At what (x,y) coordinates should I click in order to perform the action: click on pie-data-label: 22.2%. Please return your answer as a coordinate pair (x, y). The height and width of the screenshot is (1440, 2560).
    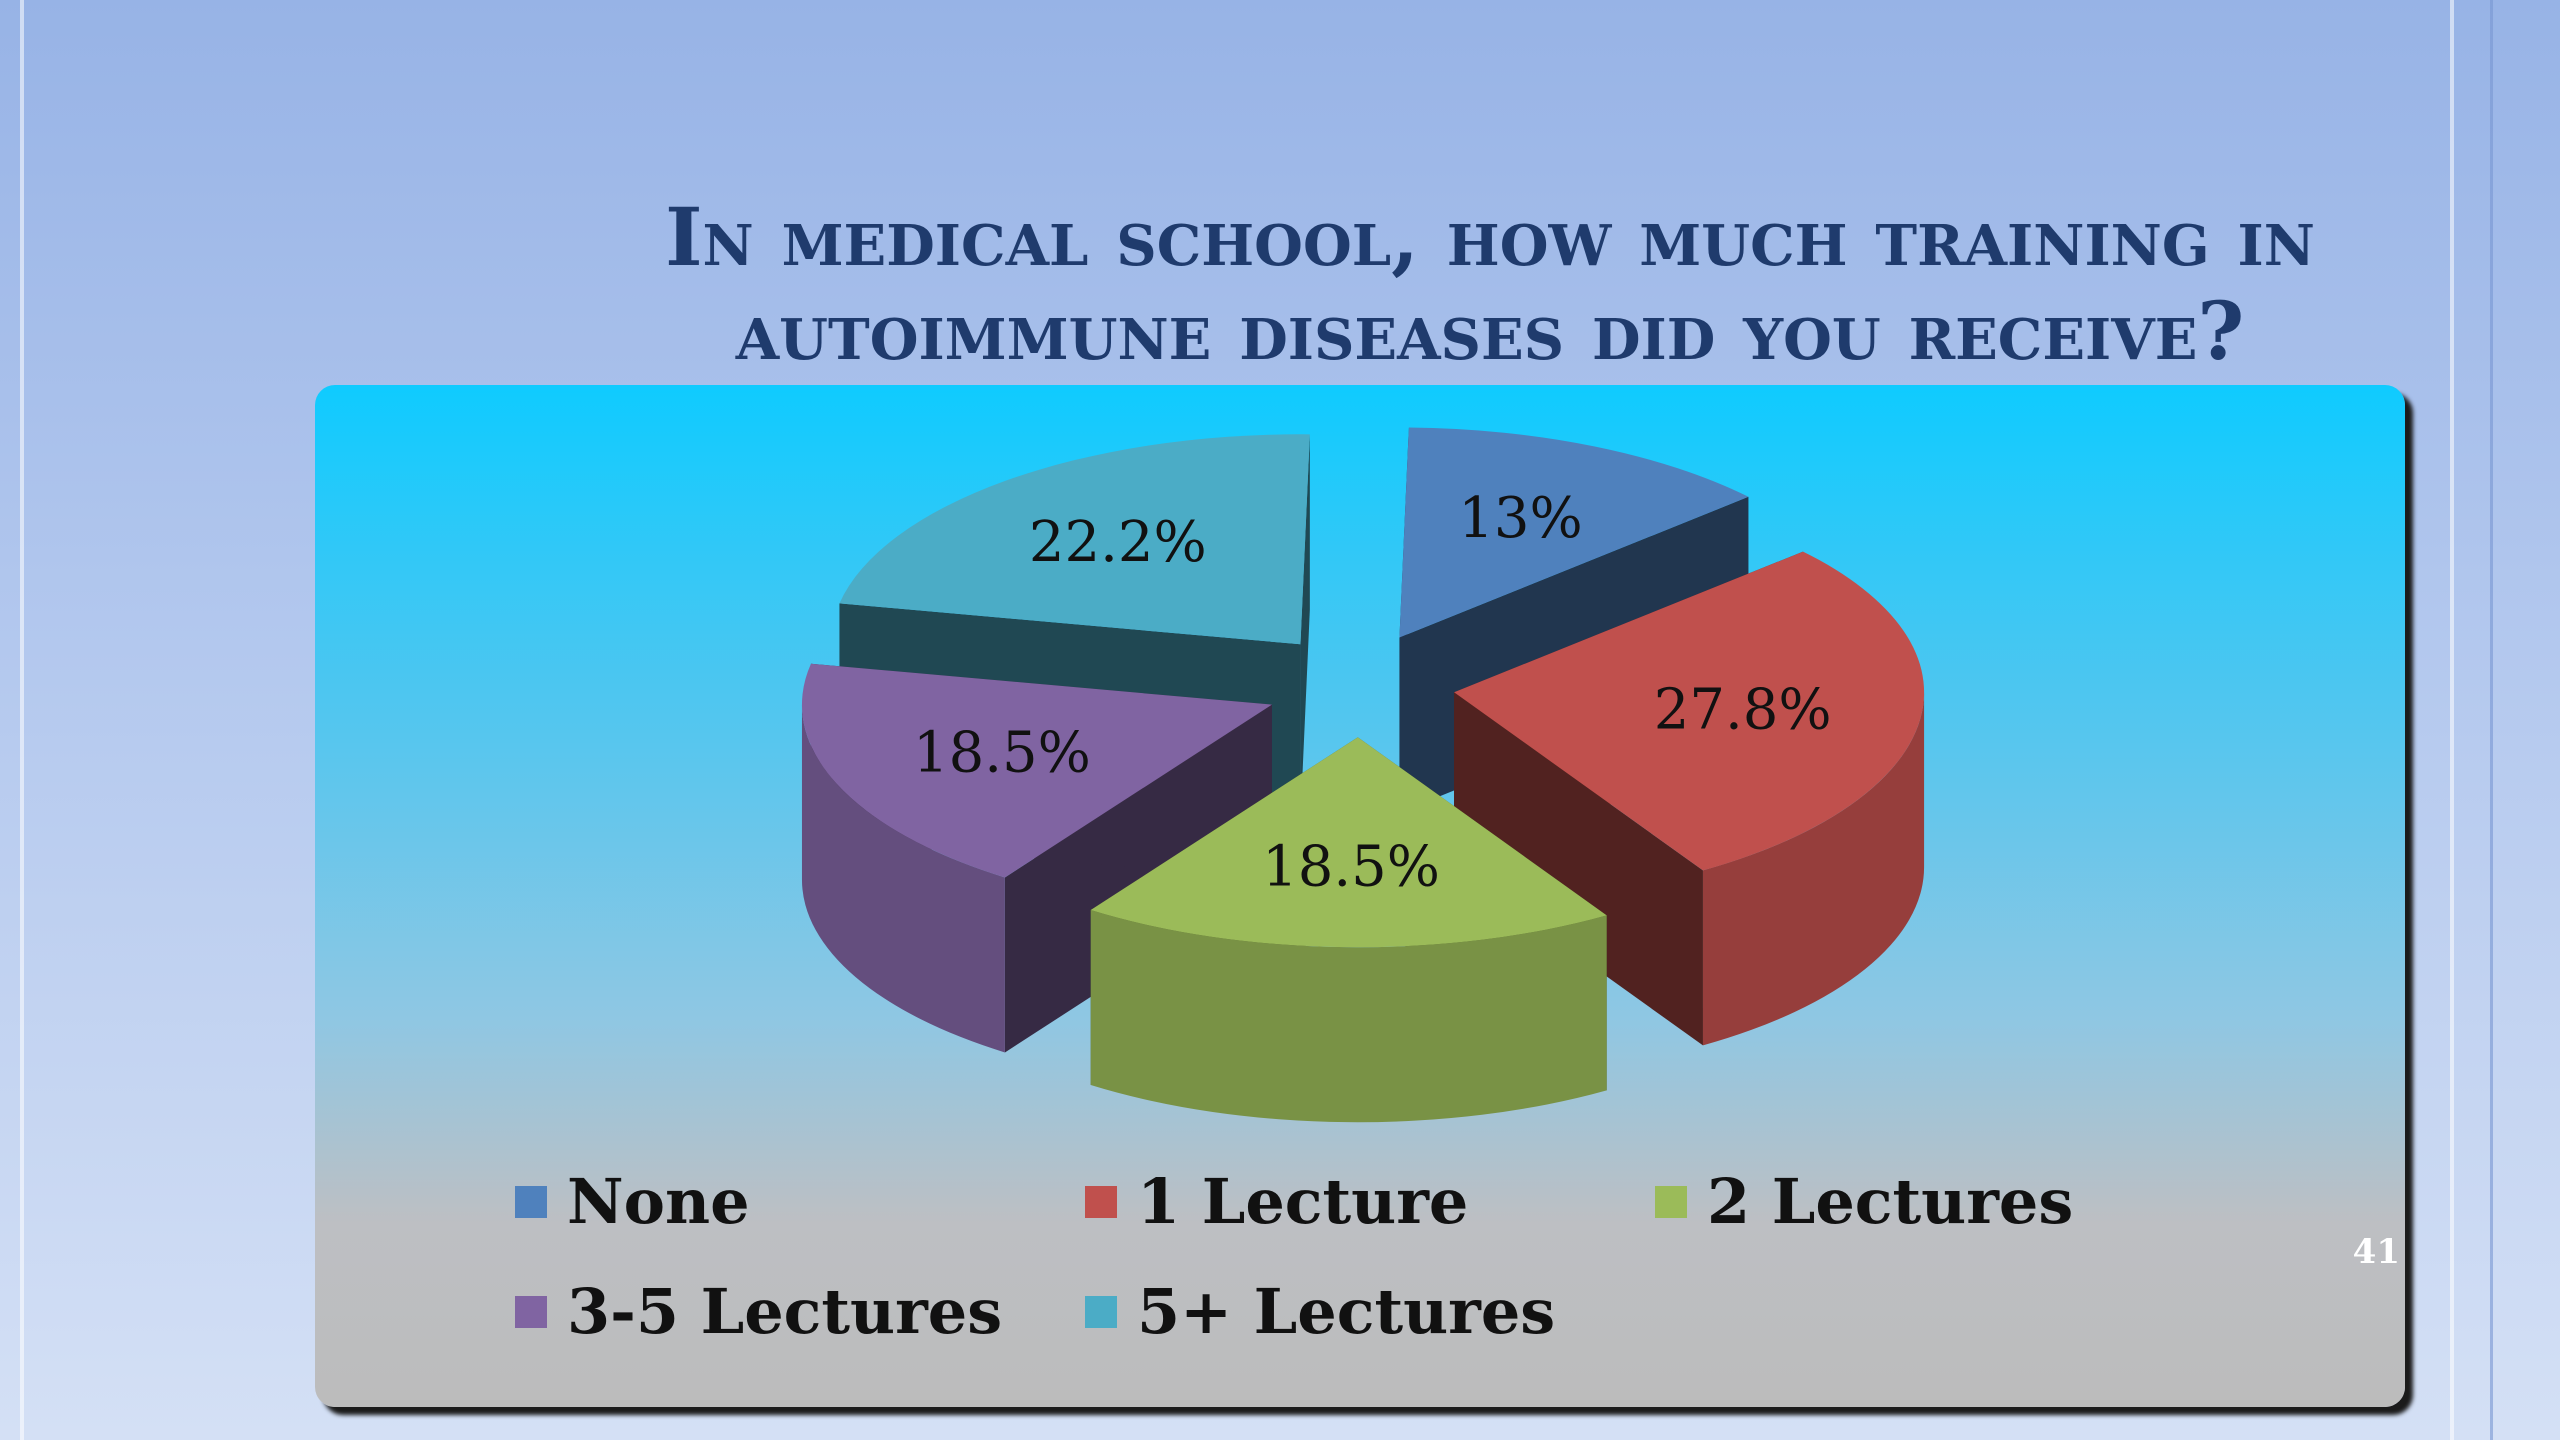
    Looking at the image, I should click on (1118, 542).